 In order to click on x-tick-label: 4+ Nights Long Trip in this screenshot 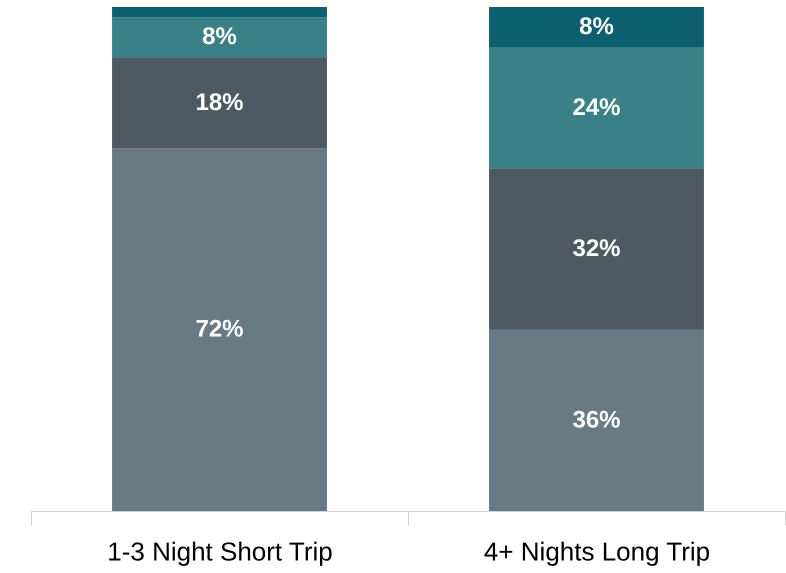, I will do `click(597, 551)`.